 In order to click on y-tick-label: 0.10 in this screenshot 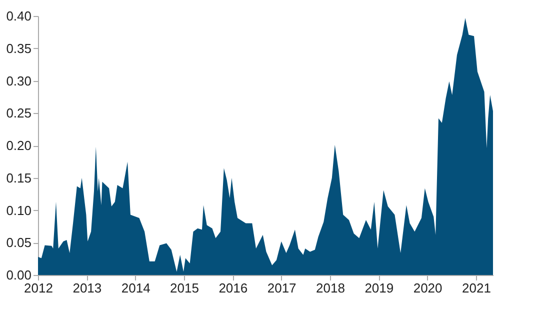, I will do `click(19, 210)`.